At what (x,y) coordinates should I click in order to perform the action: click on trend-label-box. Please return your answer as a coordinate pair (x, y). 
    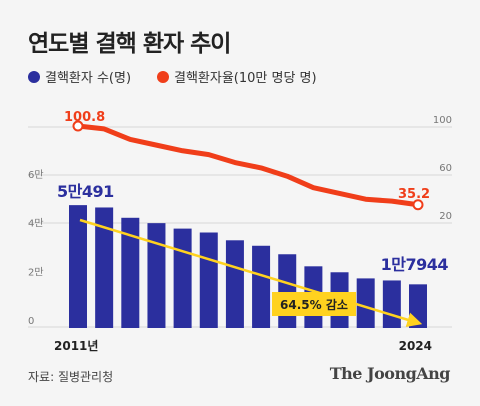
    Looking at the image, I should click on (314, 304).